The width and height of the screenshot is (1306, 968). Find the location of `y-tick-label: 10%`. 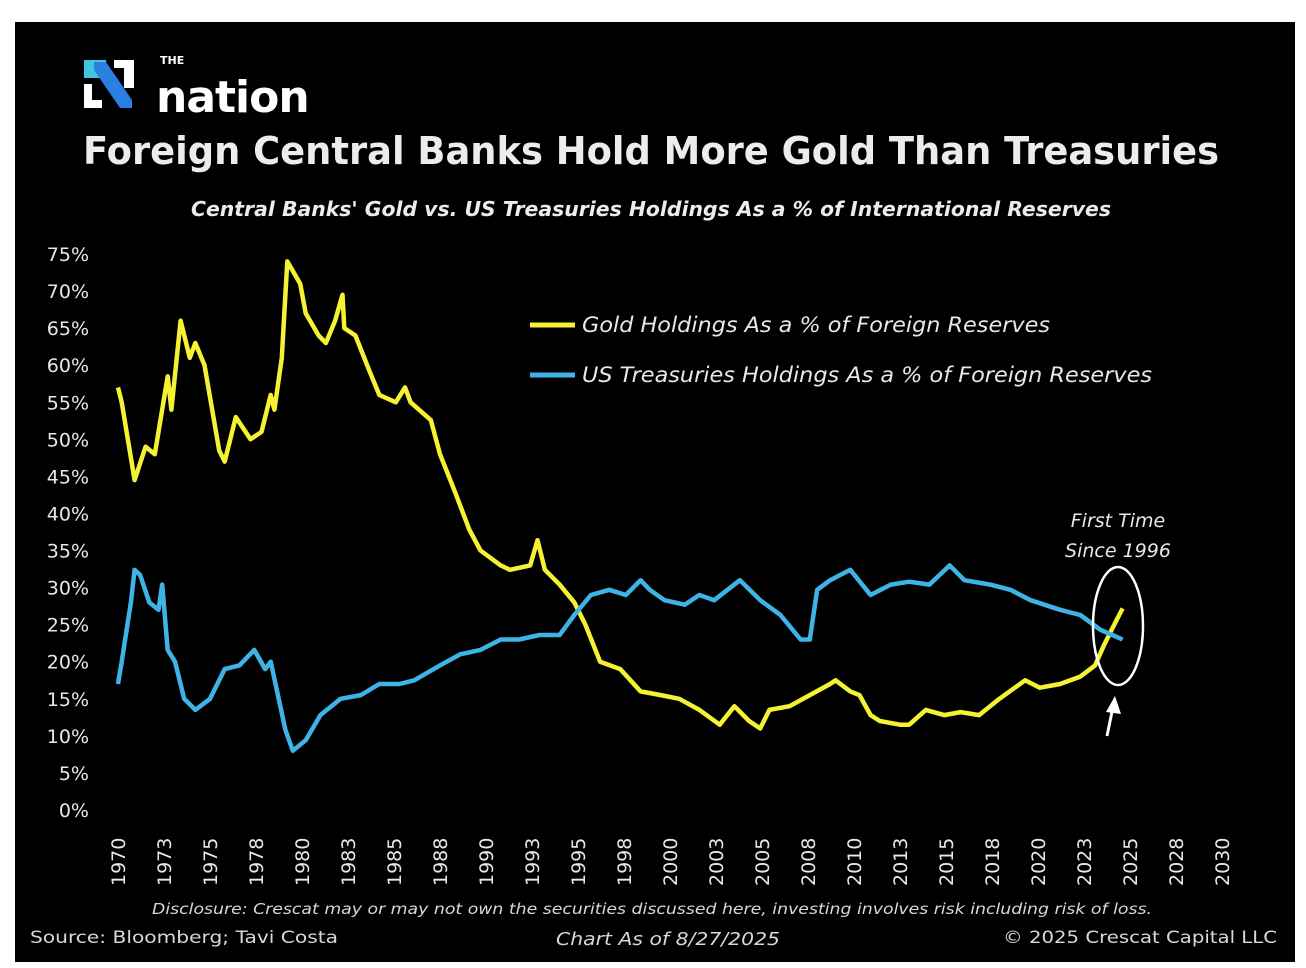

y-tick-label: 10% is located at coordinates (68, 737).